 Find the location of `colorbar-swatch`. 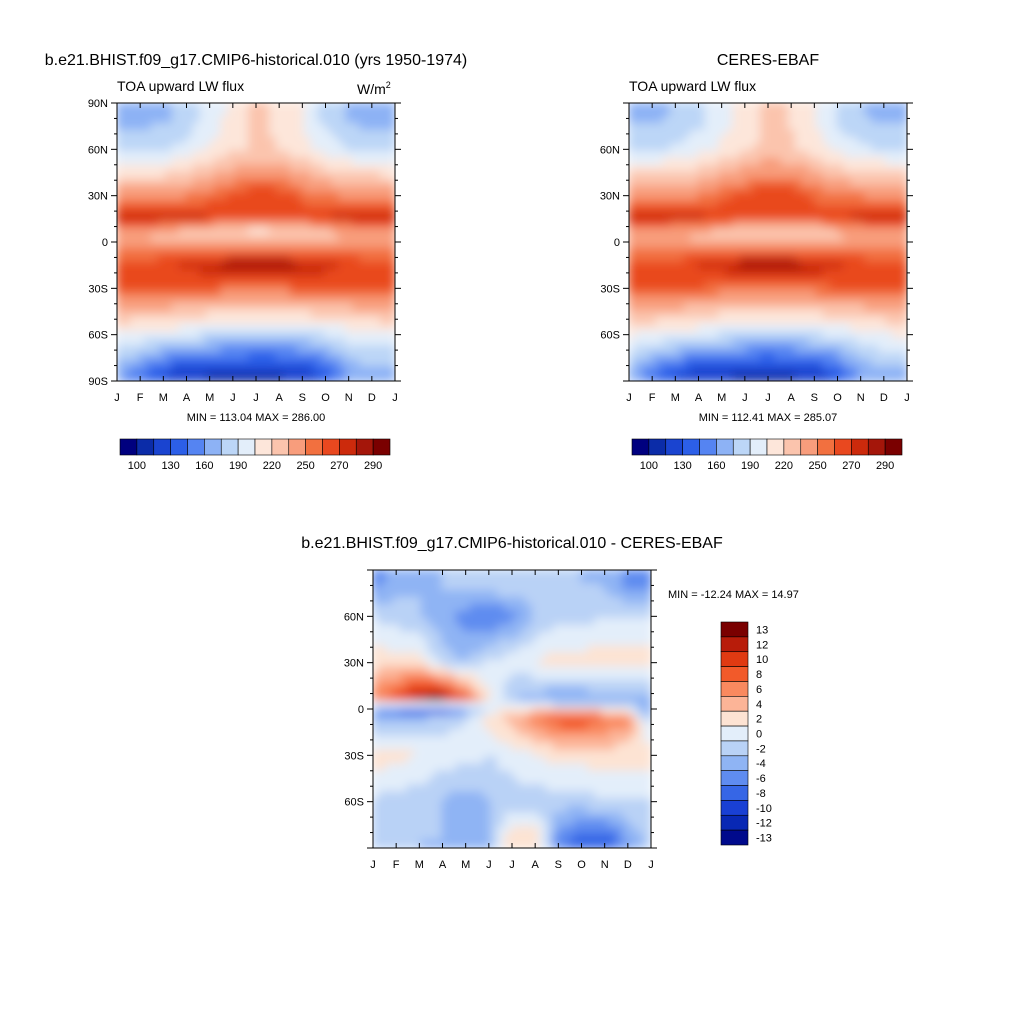

colorbar-swatch is located at coordinates (876, 447).